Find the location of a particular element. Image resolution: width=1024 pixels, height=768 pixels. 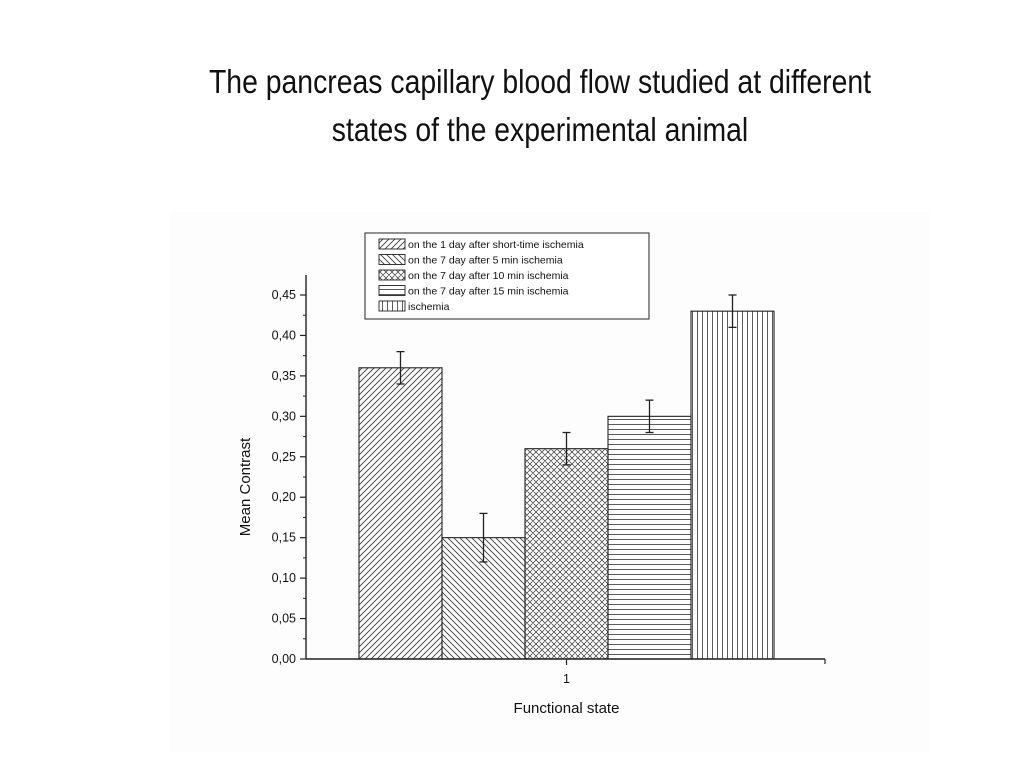

y-tick-label: 0,10 is located at coordinates (284, 578).